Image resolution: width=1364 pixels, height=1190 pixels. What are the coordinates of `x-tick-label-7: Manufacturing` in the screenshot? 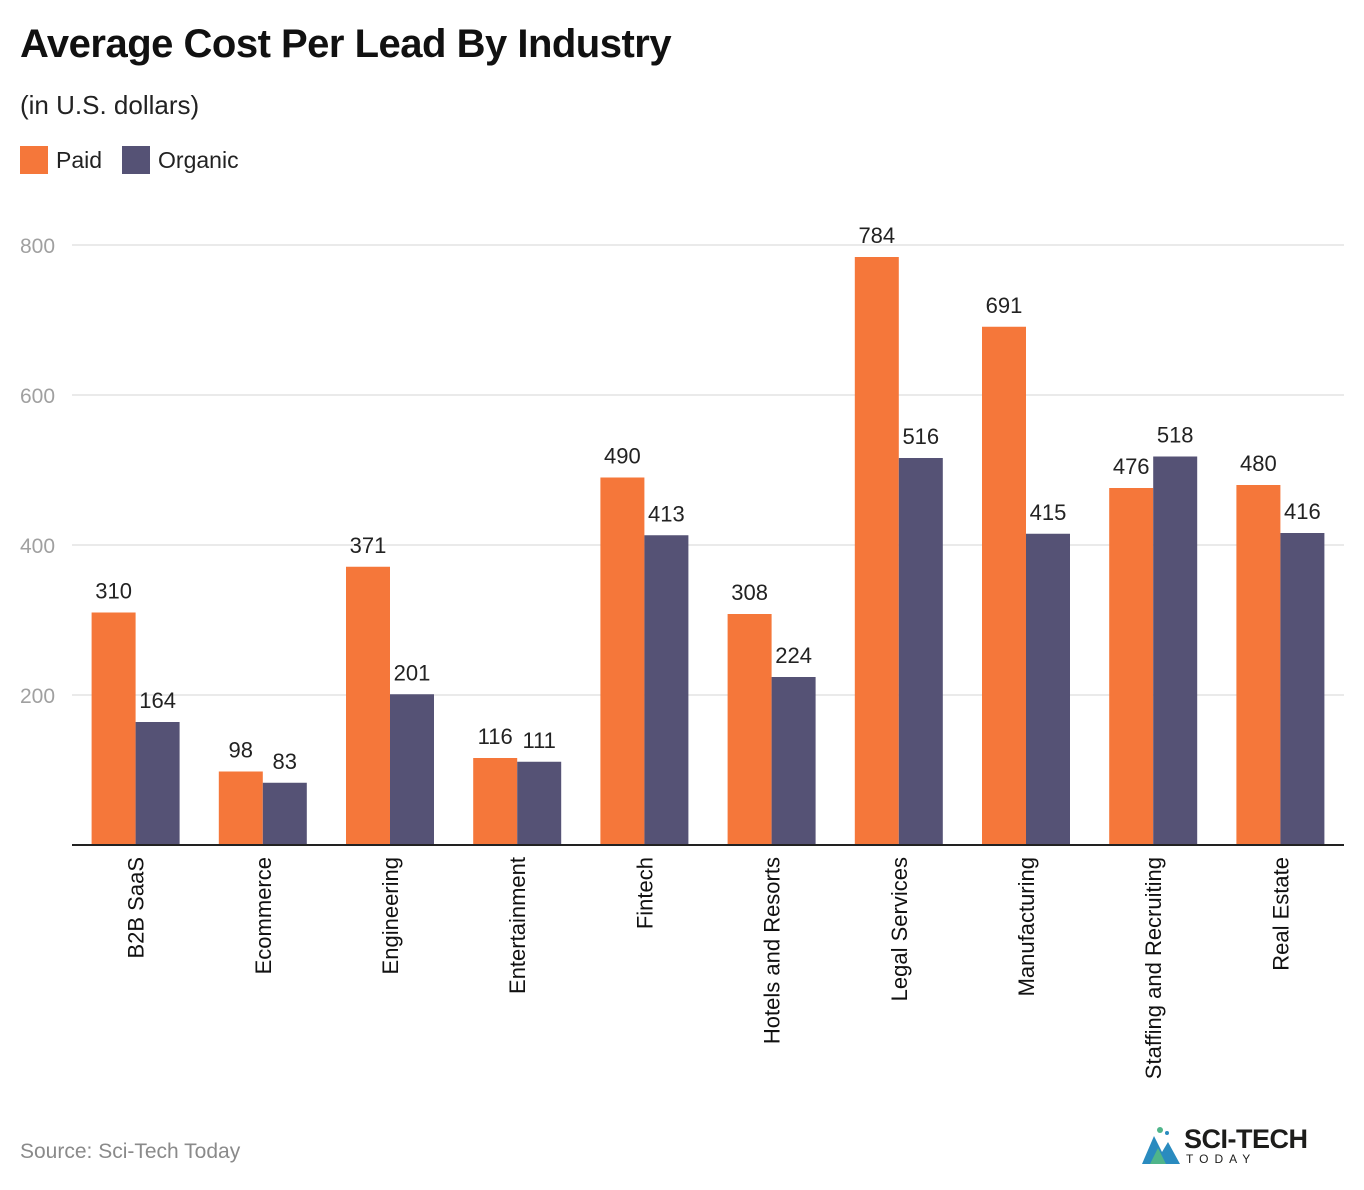 It's located at (1026, 926).